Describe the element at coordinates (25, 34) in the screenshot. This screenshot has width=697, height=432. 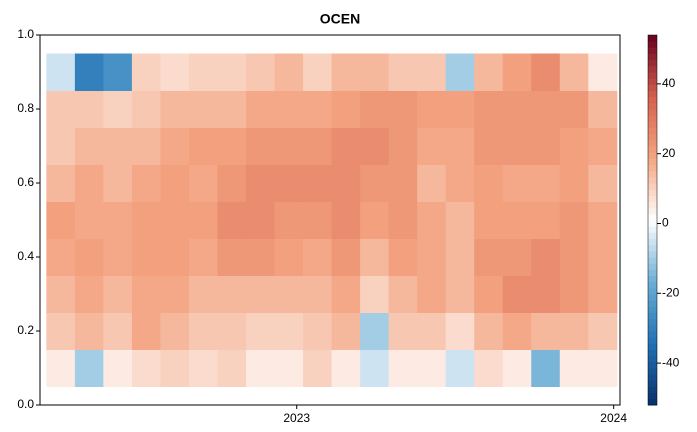
I see `y-tick-label: 1.0` at that location.